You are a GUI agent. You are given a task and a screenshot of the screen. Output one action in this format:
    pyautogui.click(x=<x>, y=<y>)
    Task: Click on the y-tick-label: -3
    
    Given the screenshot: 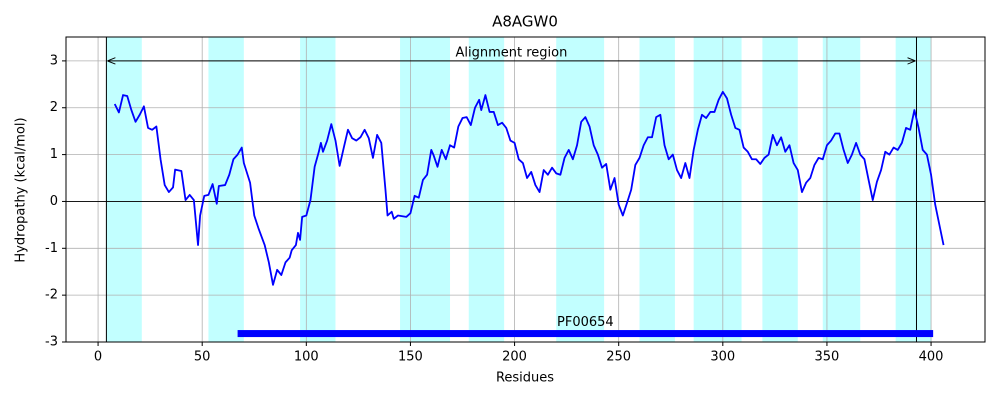 What is the action you would take?
    pyautogui.click(x=51, y=342)
    